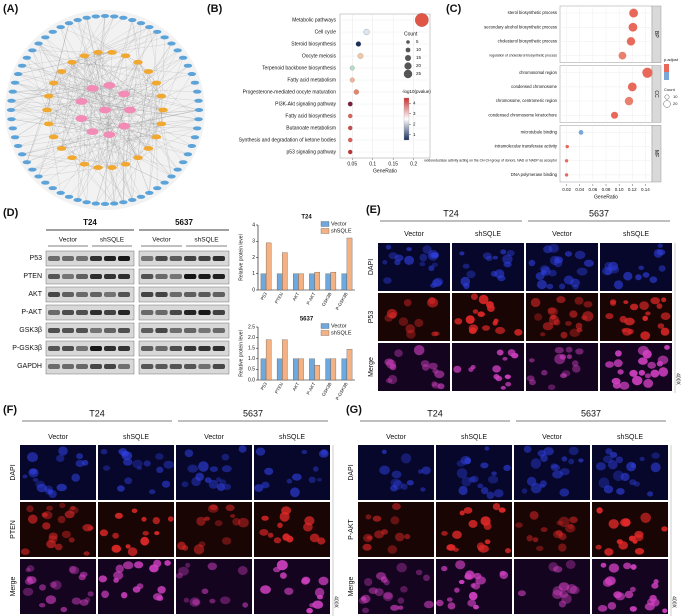 This screenshot has height=616, width=685. Describe the element at coordinates (592, 189) in the screenshot. I see `x-tick-label: 0.06` at that location.